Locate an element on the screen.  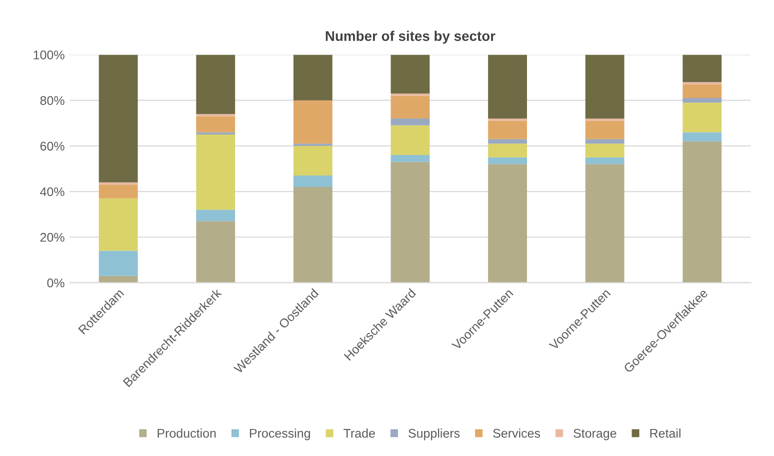
legend-label: Services is located at coordinates (516, 433).